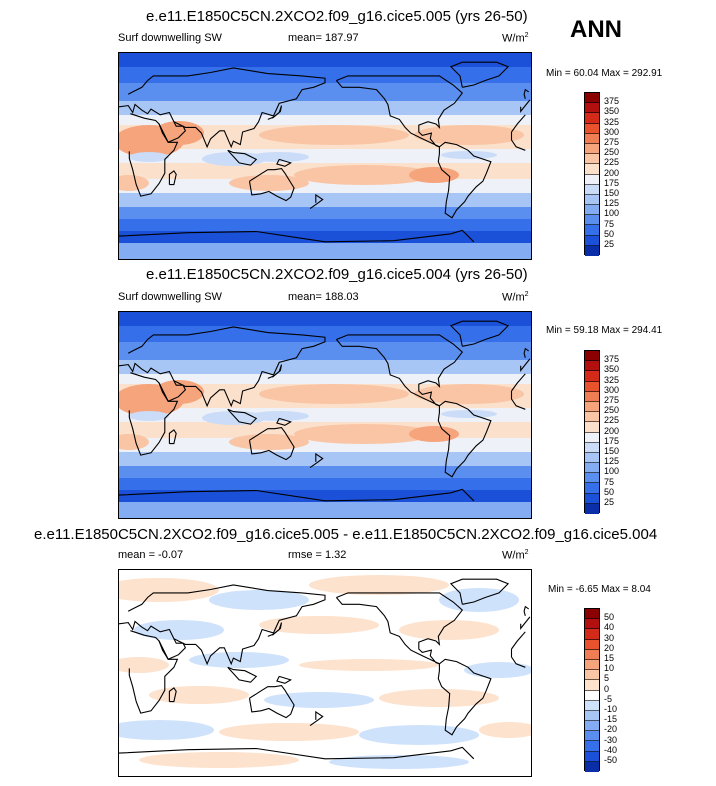  Describe the element at coordinates (599, 589) in the screenshot. I see `panel-3-minmax: Min = -6.65 Max = 8.04` at that location.